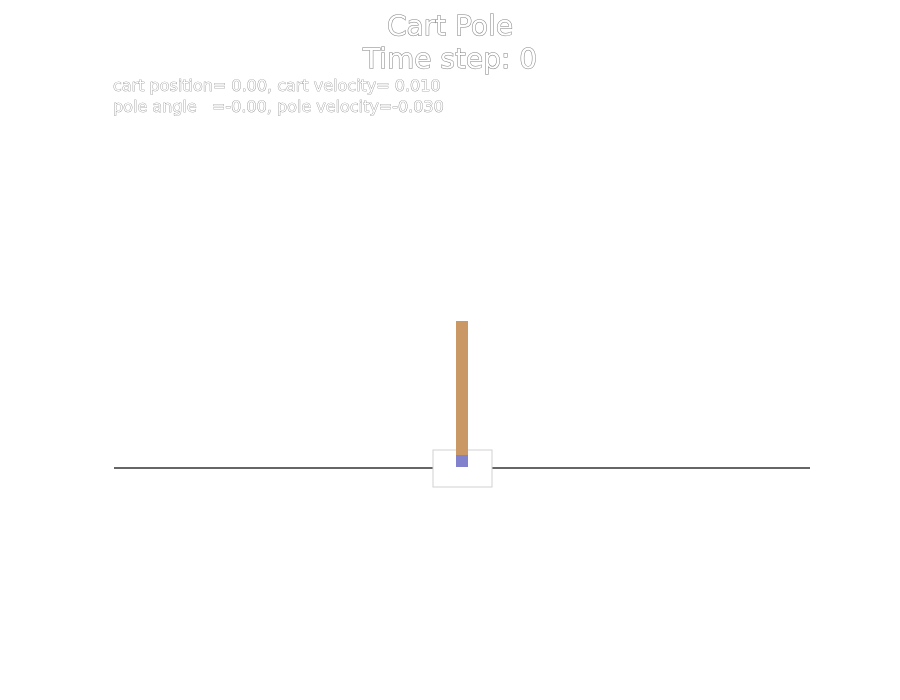 Image resolution: width=900 pixels, height=700 pixels. What do you see at coordinates (450, 58) in the screenshot?
I see `time-step-label: Time step: 0` at bounding box center [450, 58].